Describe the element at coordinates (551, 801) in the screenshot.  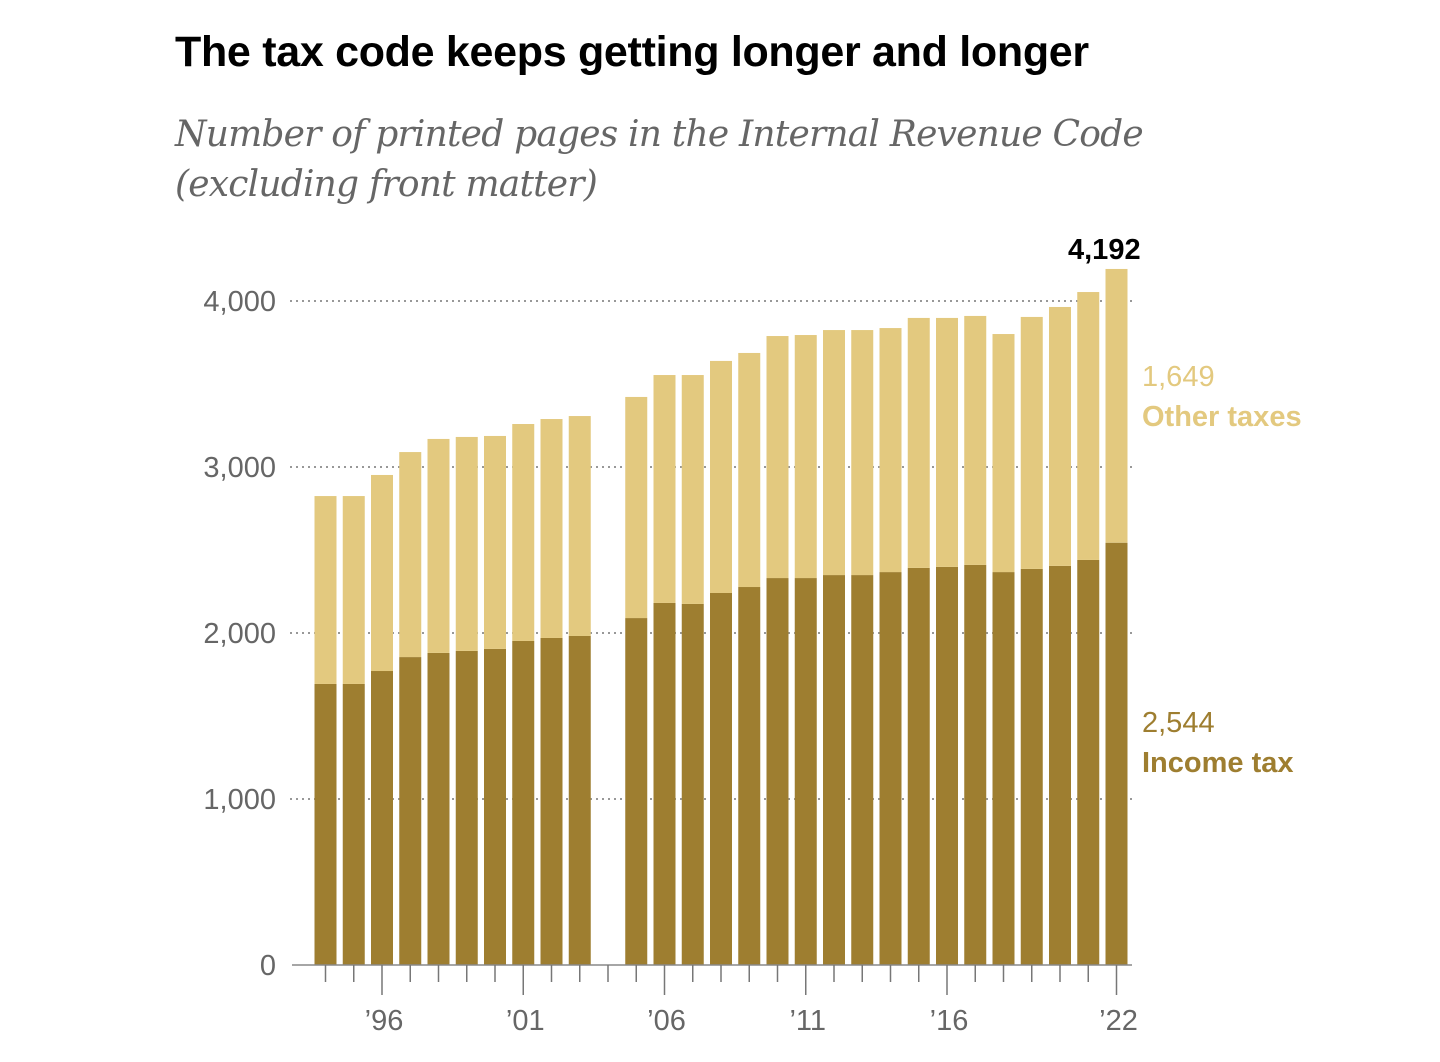
I see `bar-income-tax-2002` at that location.